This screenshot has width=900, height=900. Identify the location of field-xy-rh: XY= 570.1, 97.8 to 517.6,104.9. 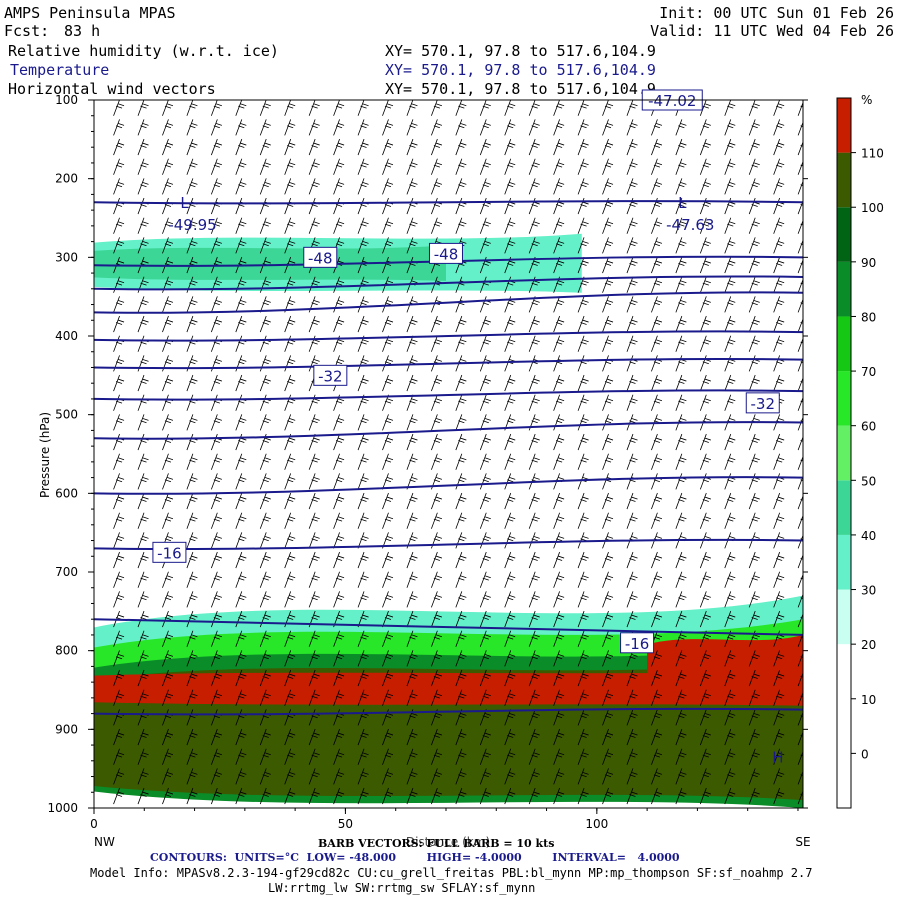
(520, 51).